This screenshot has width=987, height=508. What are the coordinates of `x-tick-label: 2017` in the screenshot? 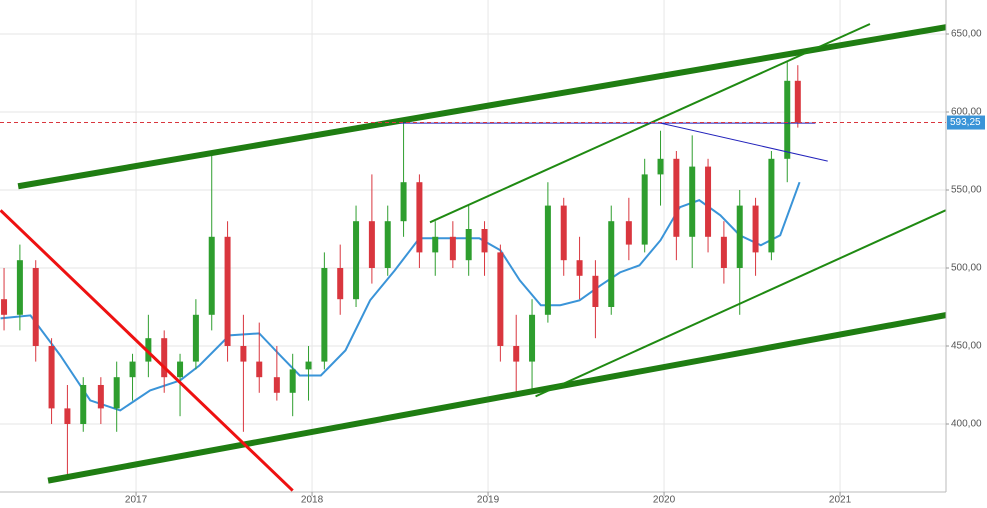 It's located at (136, 500).